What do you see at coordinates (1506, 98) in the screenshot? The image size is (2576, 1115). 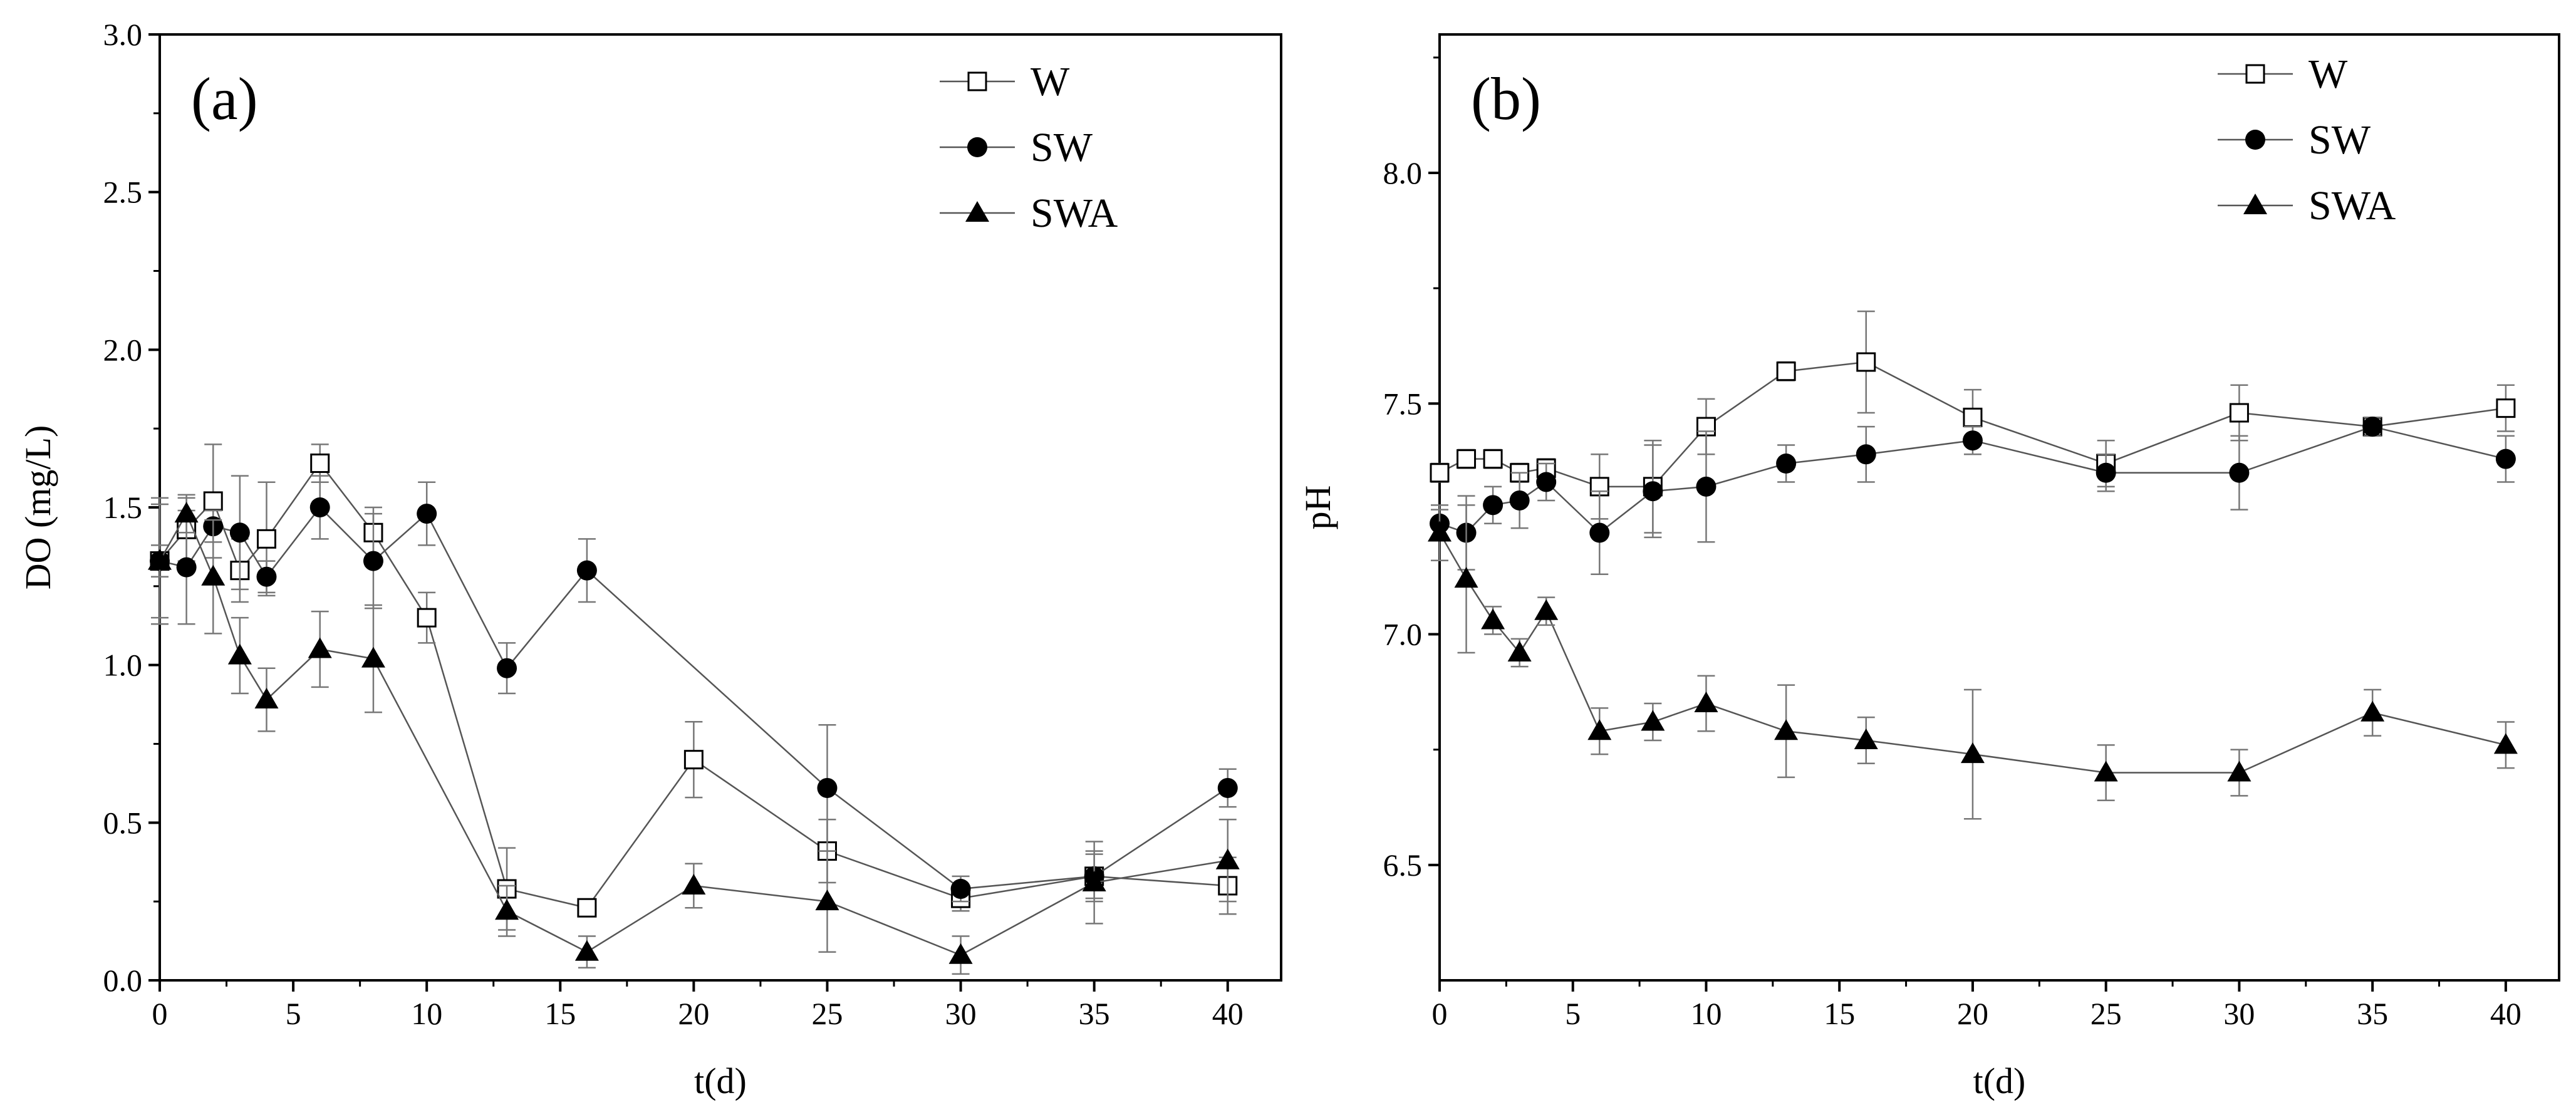 I see `panel-label: (b)` at bounding box center [1506, 98].